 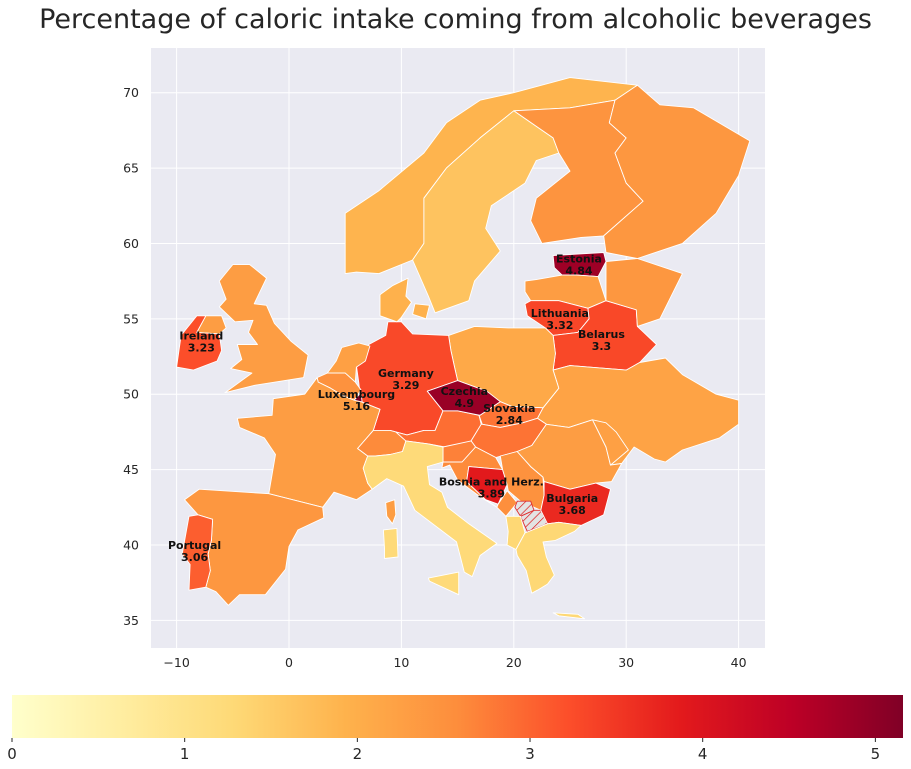 I want to click on country-denmark, so click(x=395, y=300).